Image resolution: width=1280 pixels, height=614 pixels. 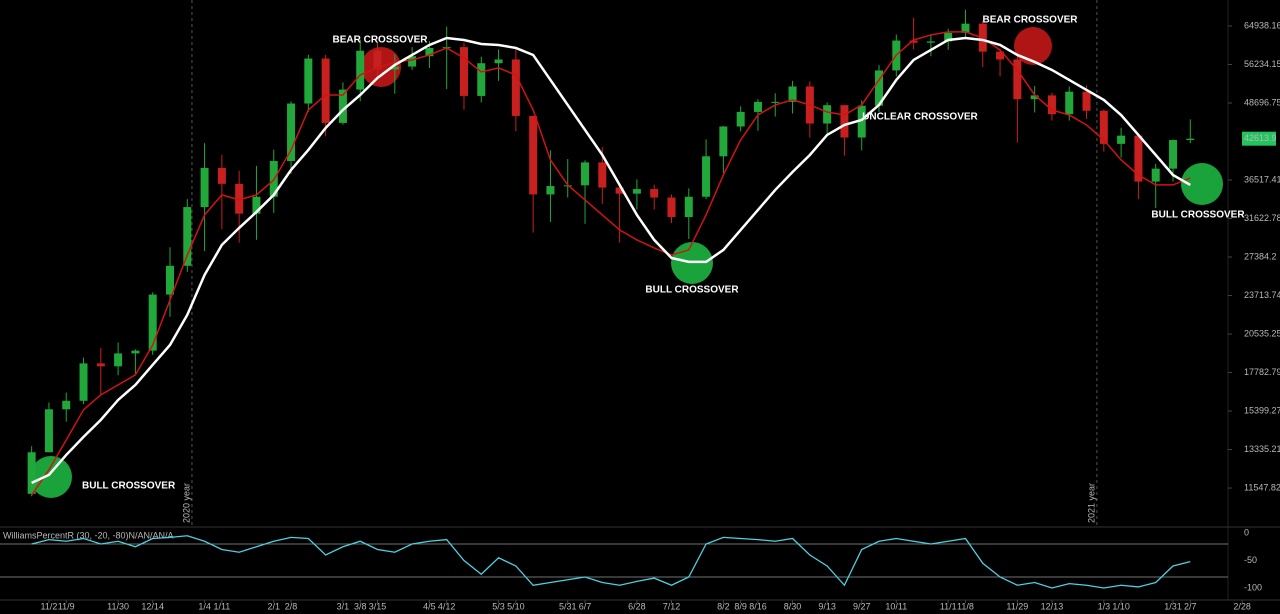 I want to click on y-tick-label: -100, so click(x=1253, y=587).